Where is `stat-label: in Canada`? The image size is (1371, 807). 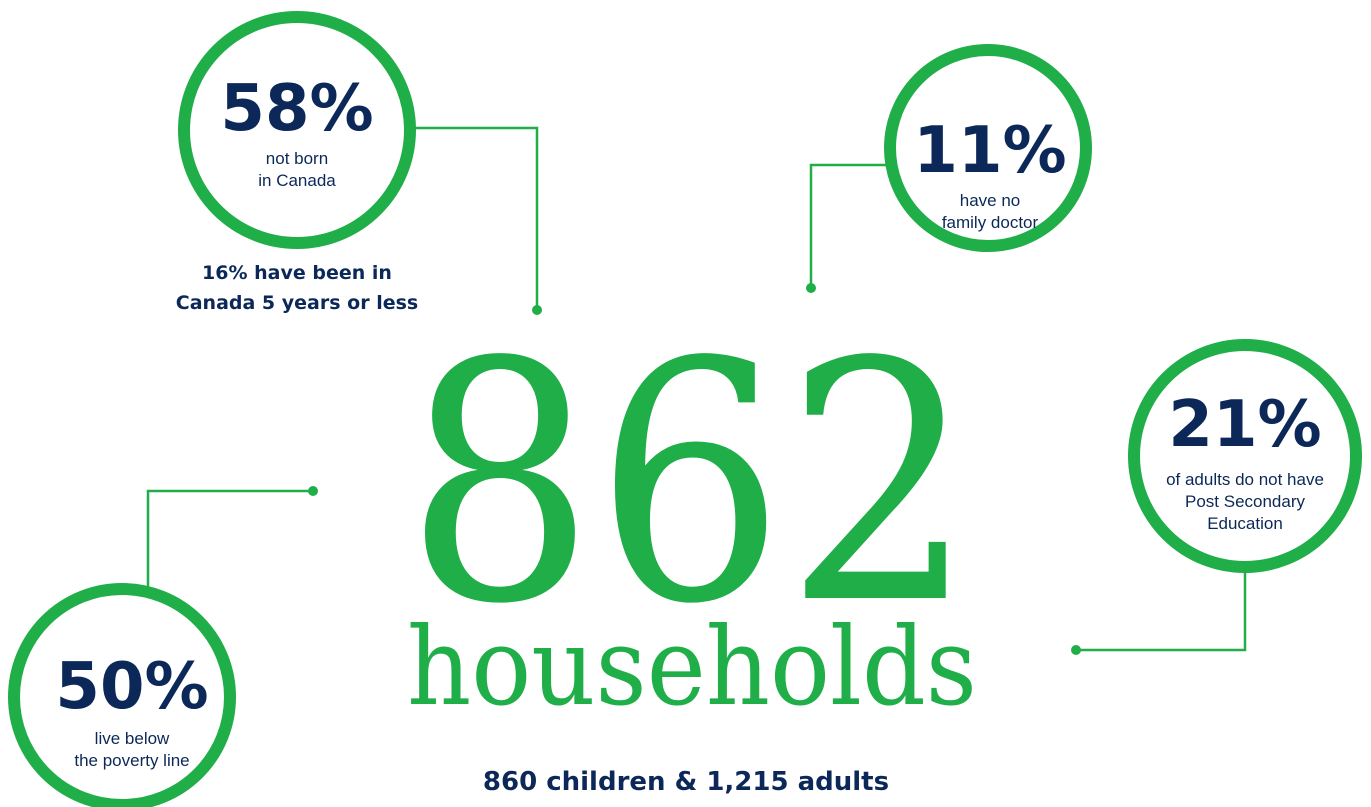 stat-label: in Canada is located at coordinates (297, 180).